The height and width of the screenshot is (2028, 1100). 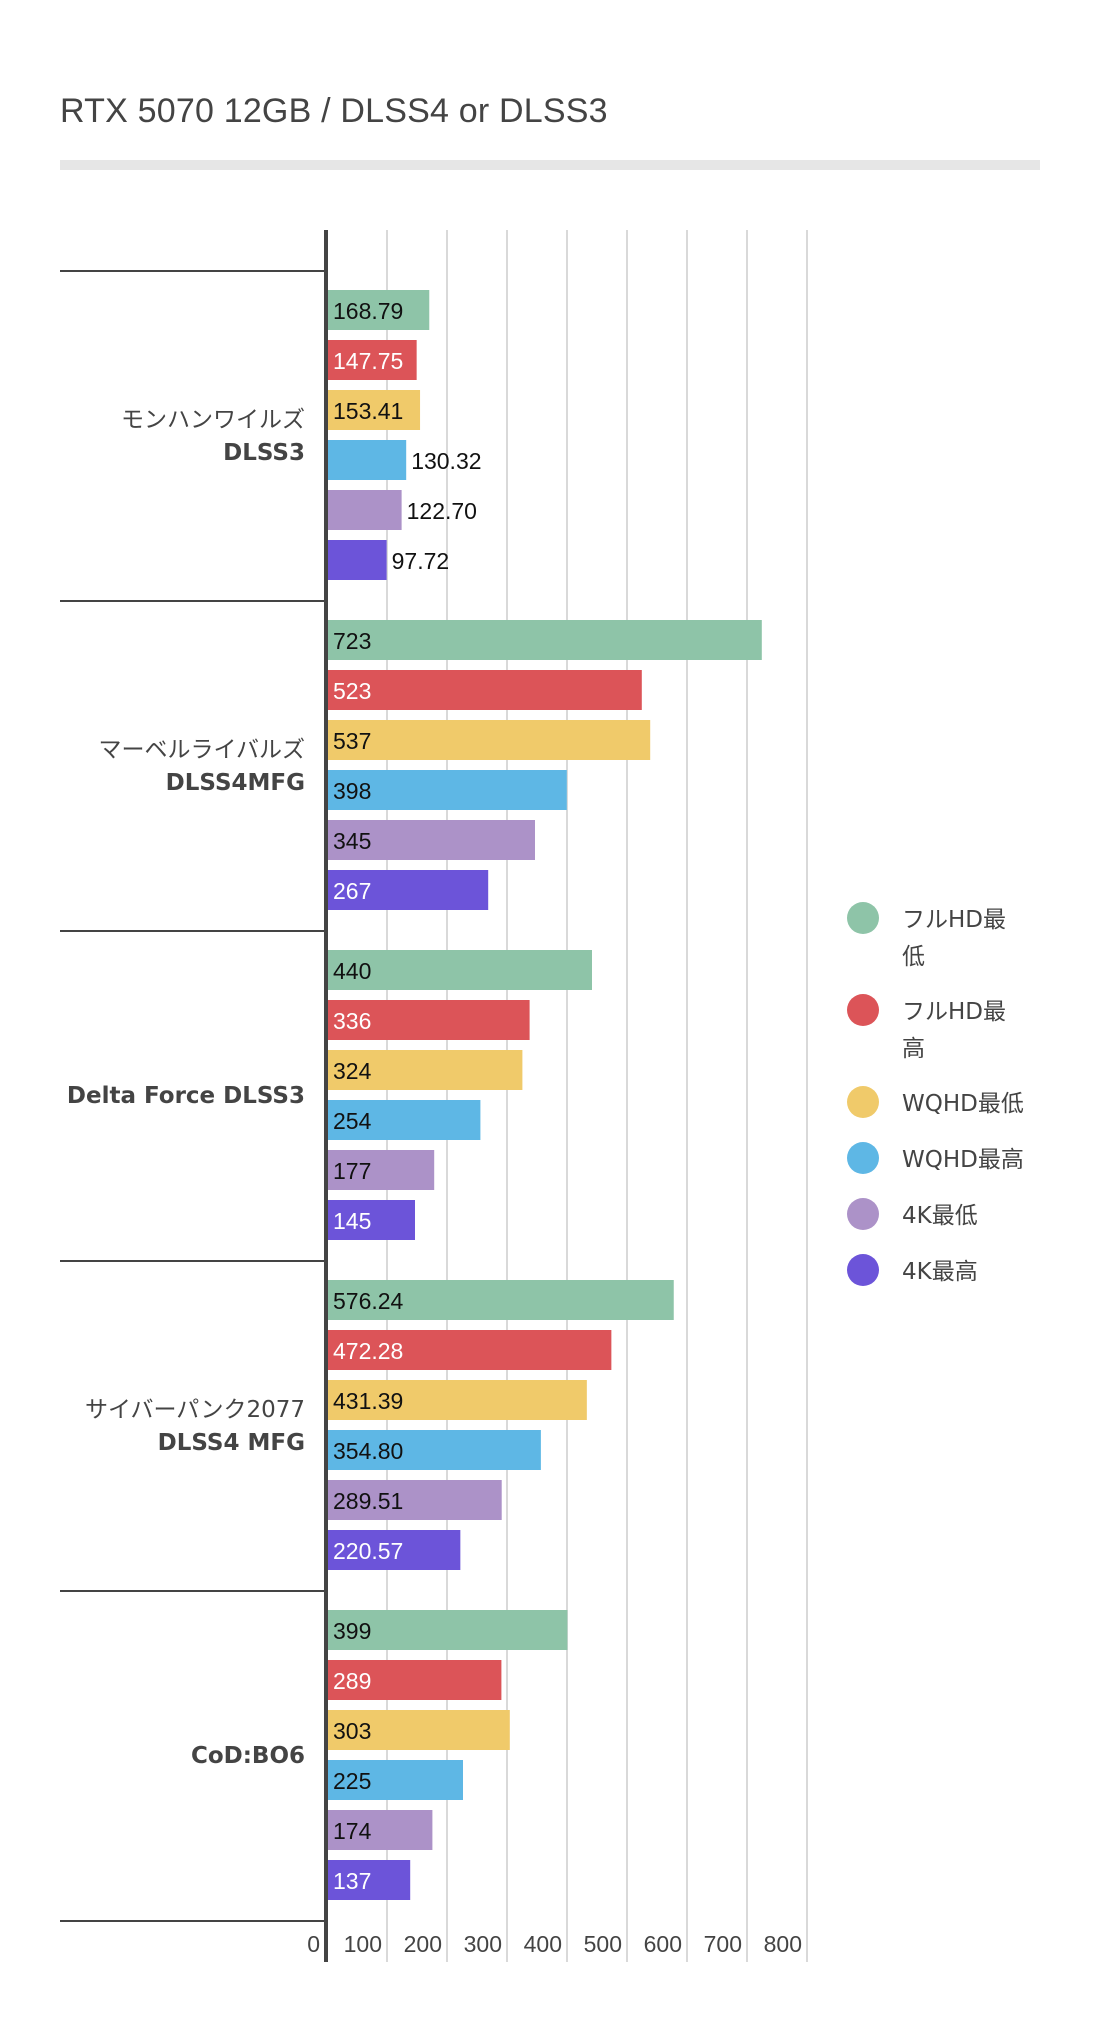 I want to click on bar-data-label: 354.80, so click(x=368, y=1451).